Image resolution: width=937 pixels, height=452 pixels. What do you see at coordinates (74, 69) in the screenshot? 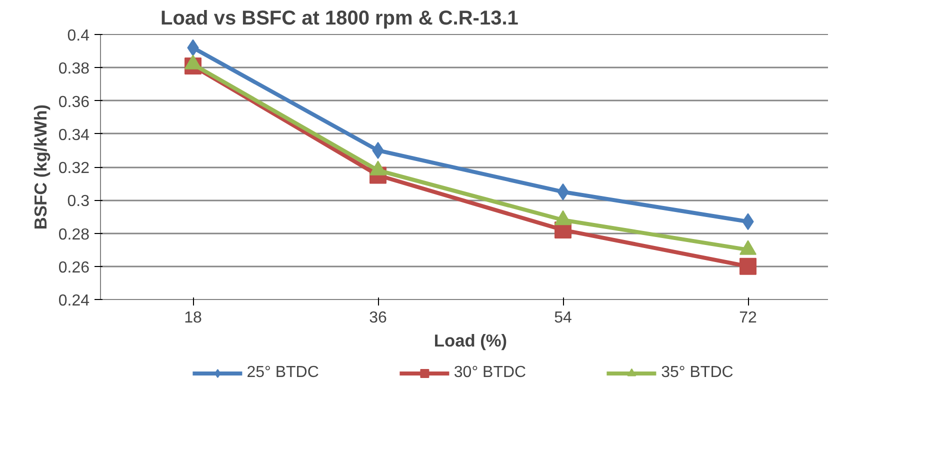
I see `y-tick-label: 0.38` at bounding box center [74, 69].